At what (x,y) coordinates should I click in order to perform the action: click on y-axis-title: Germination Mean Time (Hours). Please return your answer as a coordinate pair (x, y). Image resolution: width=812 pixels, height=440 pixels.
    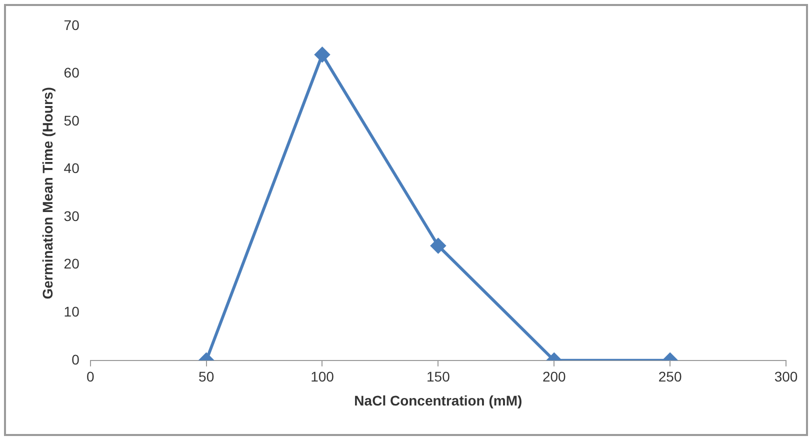
    Looking at the image, I should click on (47, 193).